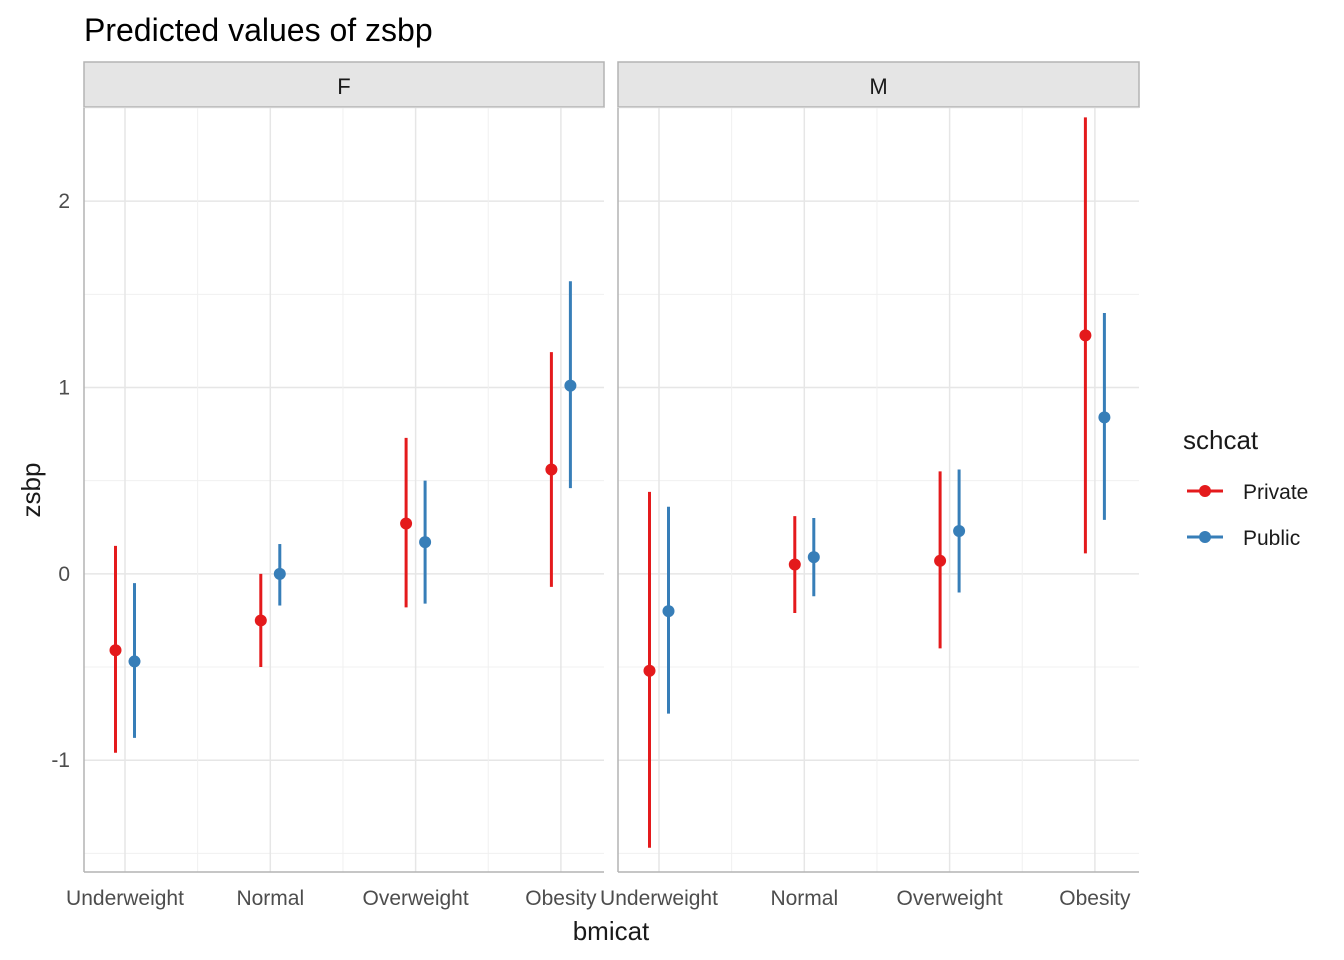  Describe the element at coordinates (1221, 440) in the screenshot. I see `legend-title: schcat` at that location.